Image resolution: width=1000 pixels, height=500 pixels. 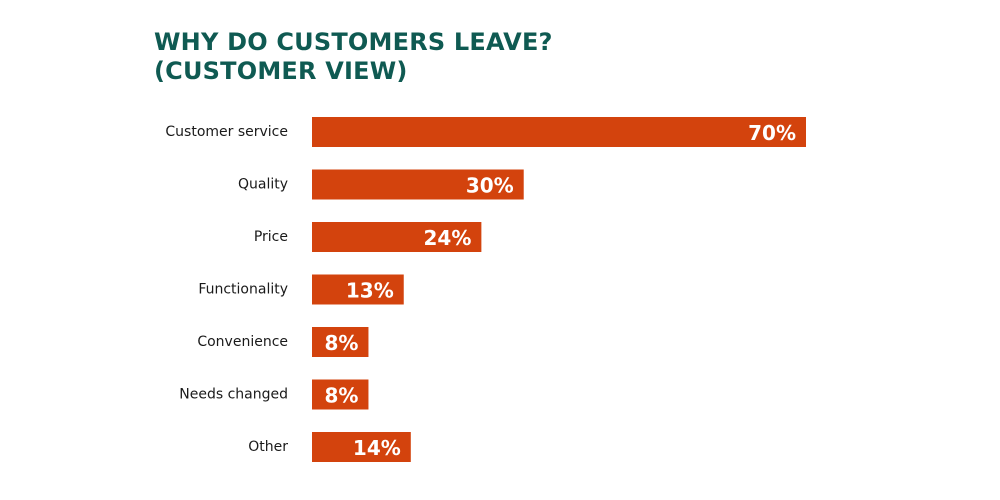 I want to click on value-label: 70%, so click(x=772, y=133).